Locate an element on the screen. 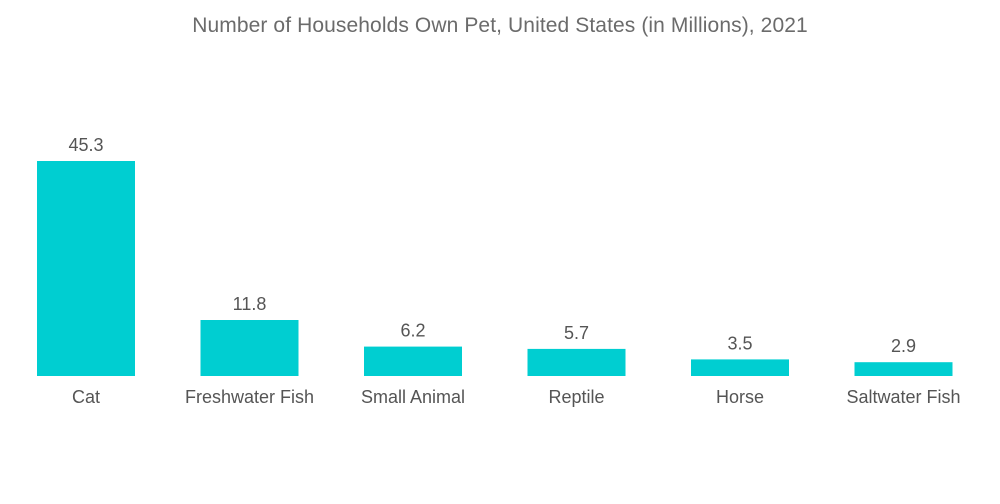 The width and height of the screenshot is (1000, 504). data-label-small-animal: 6.2 is located at coordinates (412, 331).